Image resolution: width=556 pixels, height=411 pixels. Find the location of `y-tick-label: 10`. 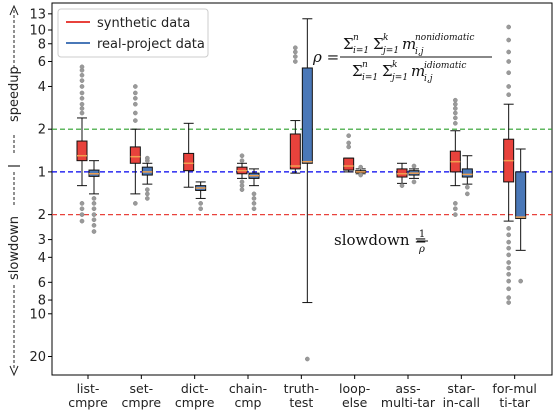

y-tick-label: 10 is located at coordinates (37, 314).